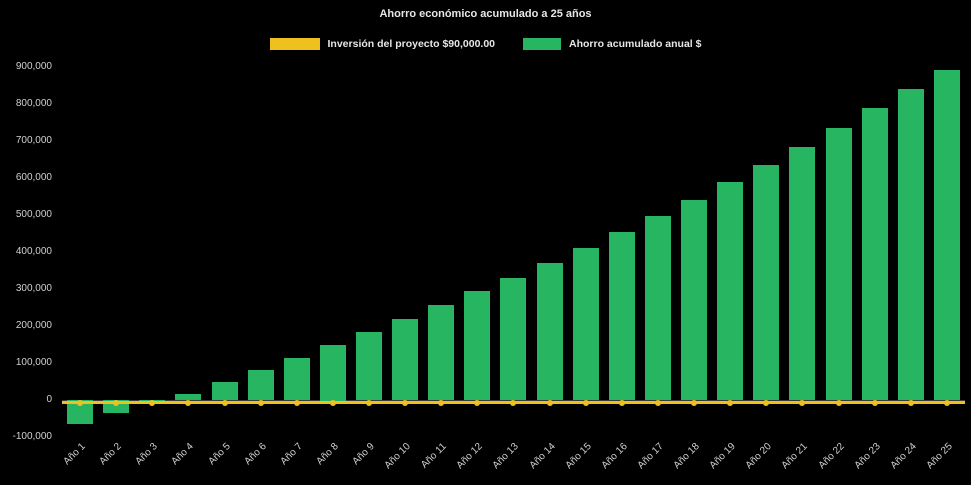 This screenshot has width=971, height=485. Describe the element at coordinates (586, 324) in the screenshot. I see `bar-año-15` at that location.